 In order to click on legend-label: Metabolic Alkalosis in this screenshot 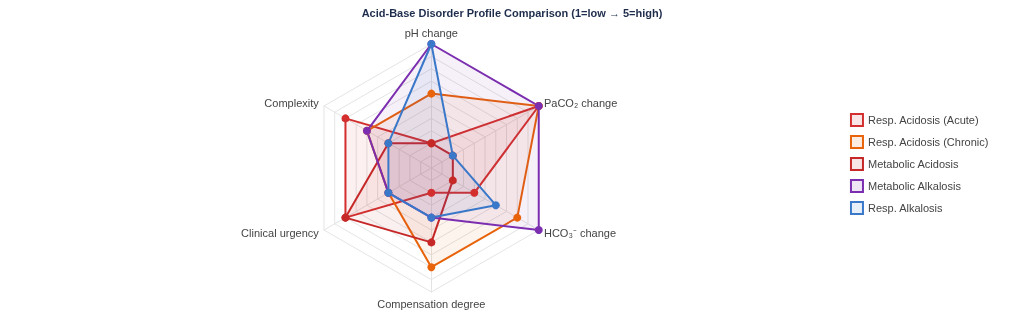, I will do `click(914, 186)`.